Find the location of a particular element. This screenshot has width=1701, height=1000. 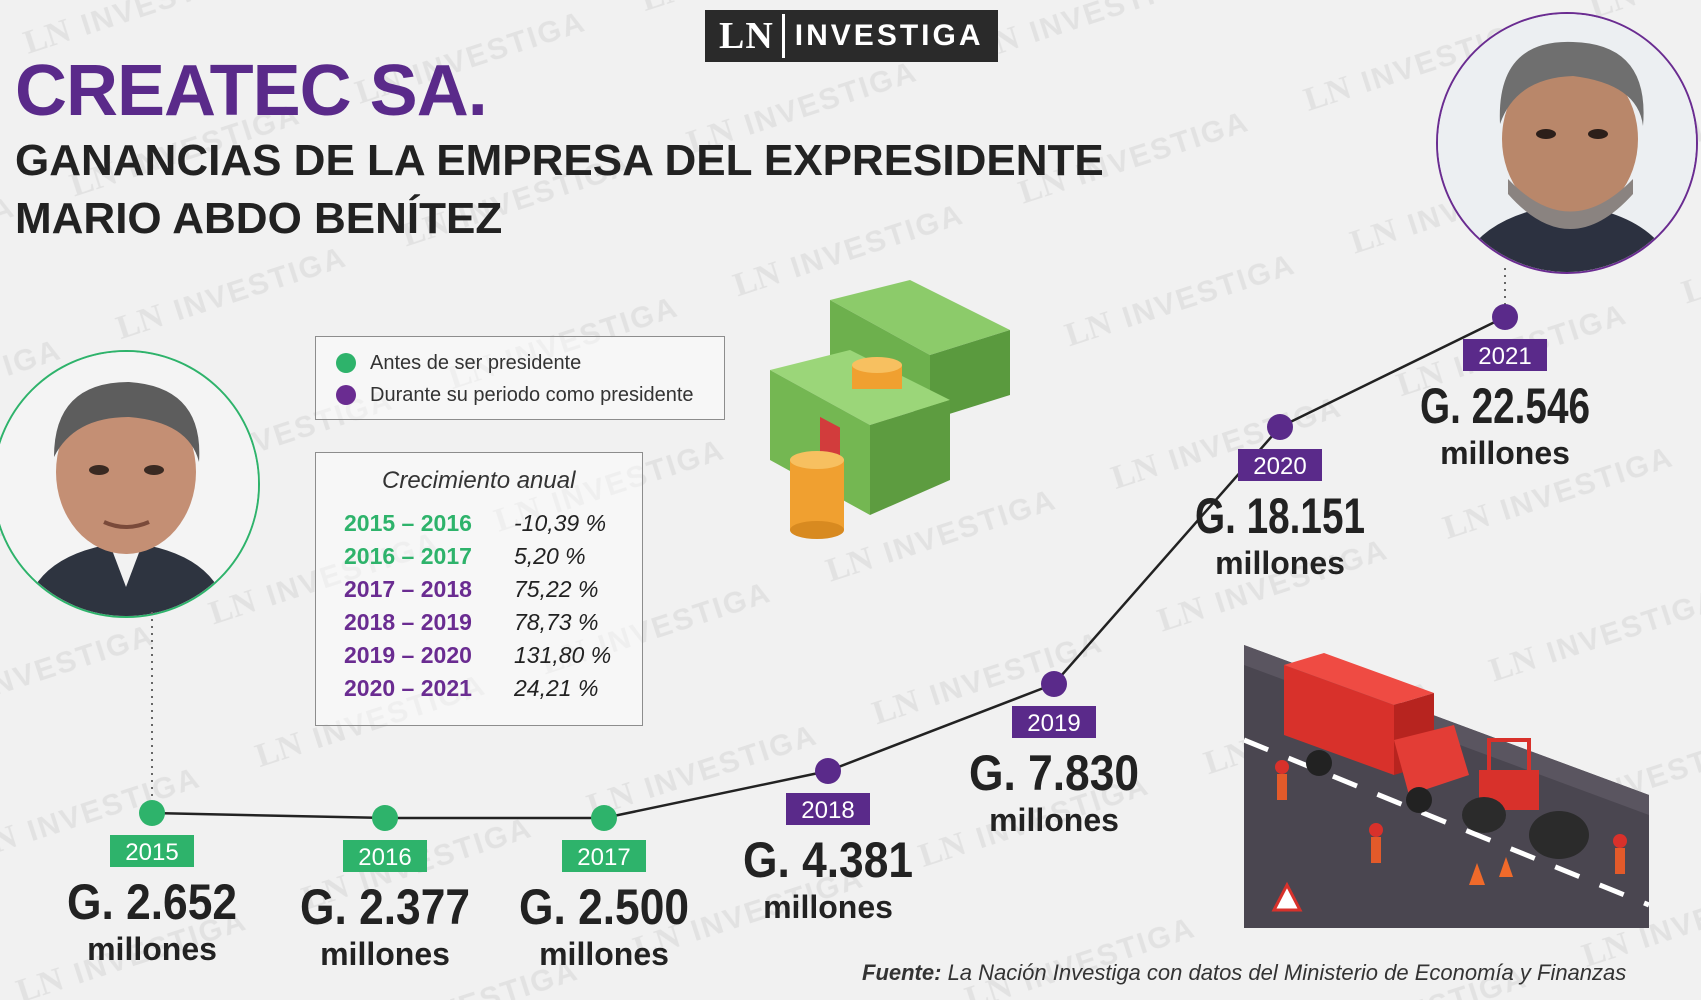

value-label: G. 2.500 is located at coordinates (604, 907).